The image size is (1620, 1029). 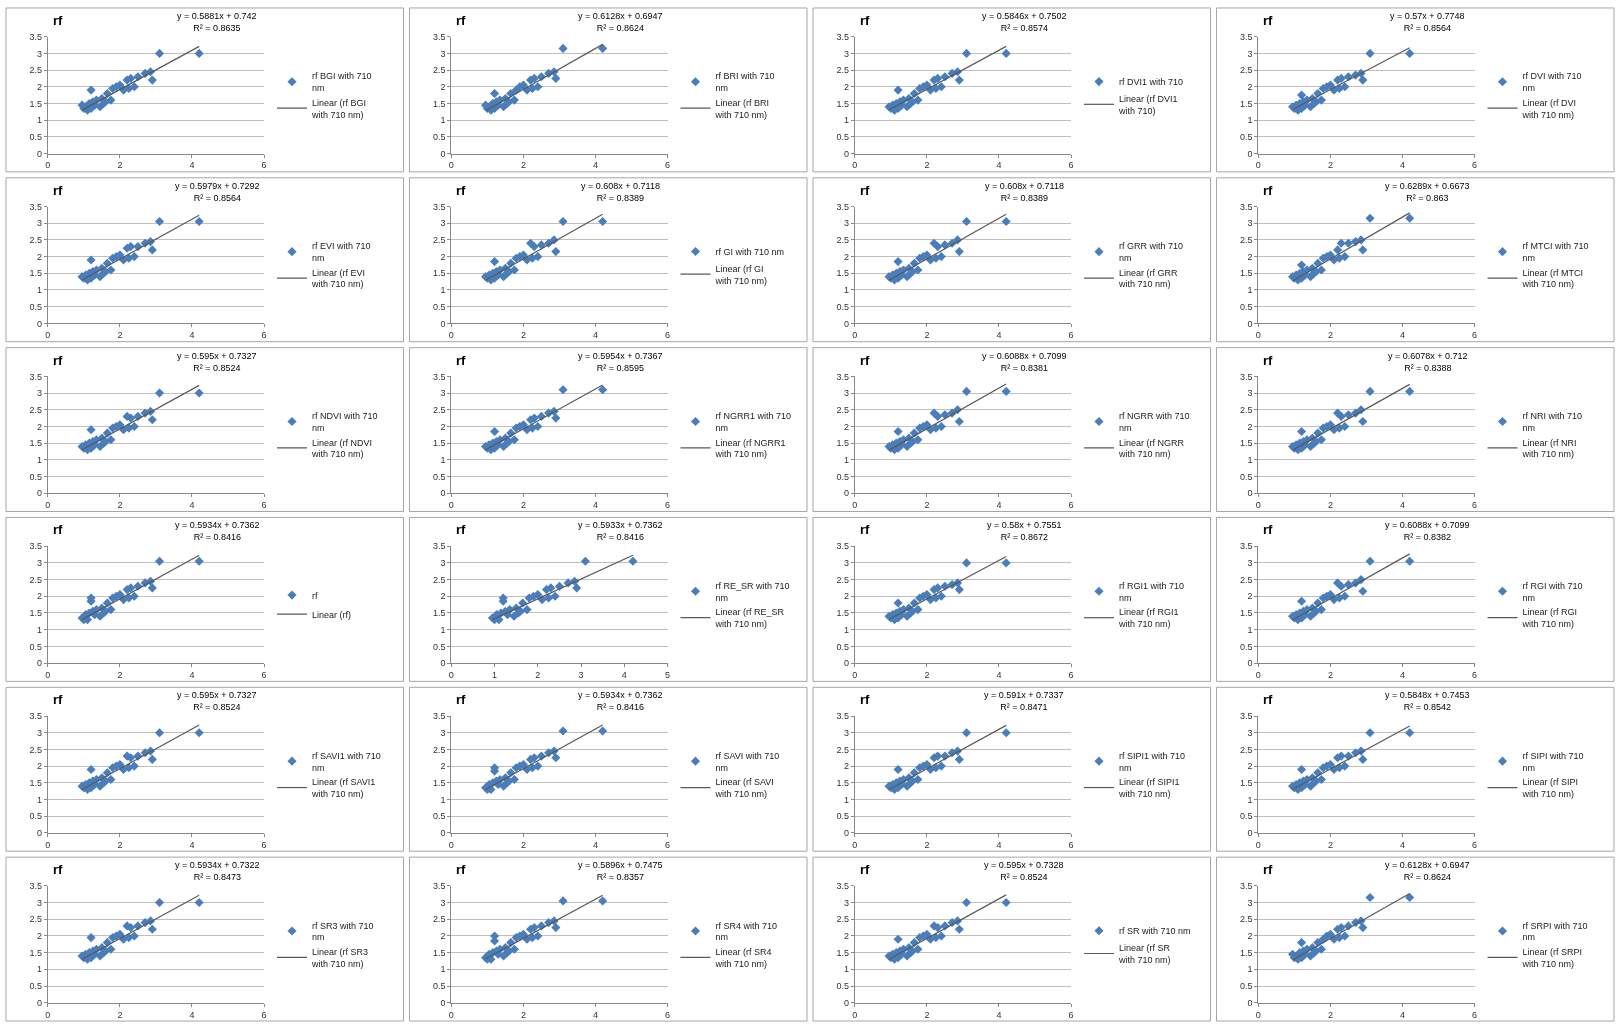 I want to click on legend-label: rf GI with 710 nm, so click(x=750, y=251).